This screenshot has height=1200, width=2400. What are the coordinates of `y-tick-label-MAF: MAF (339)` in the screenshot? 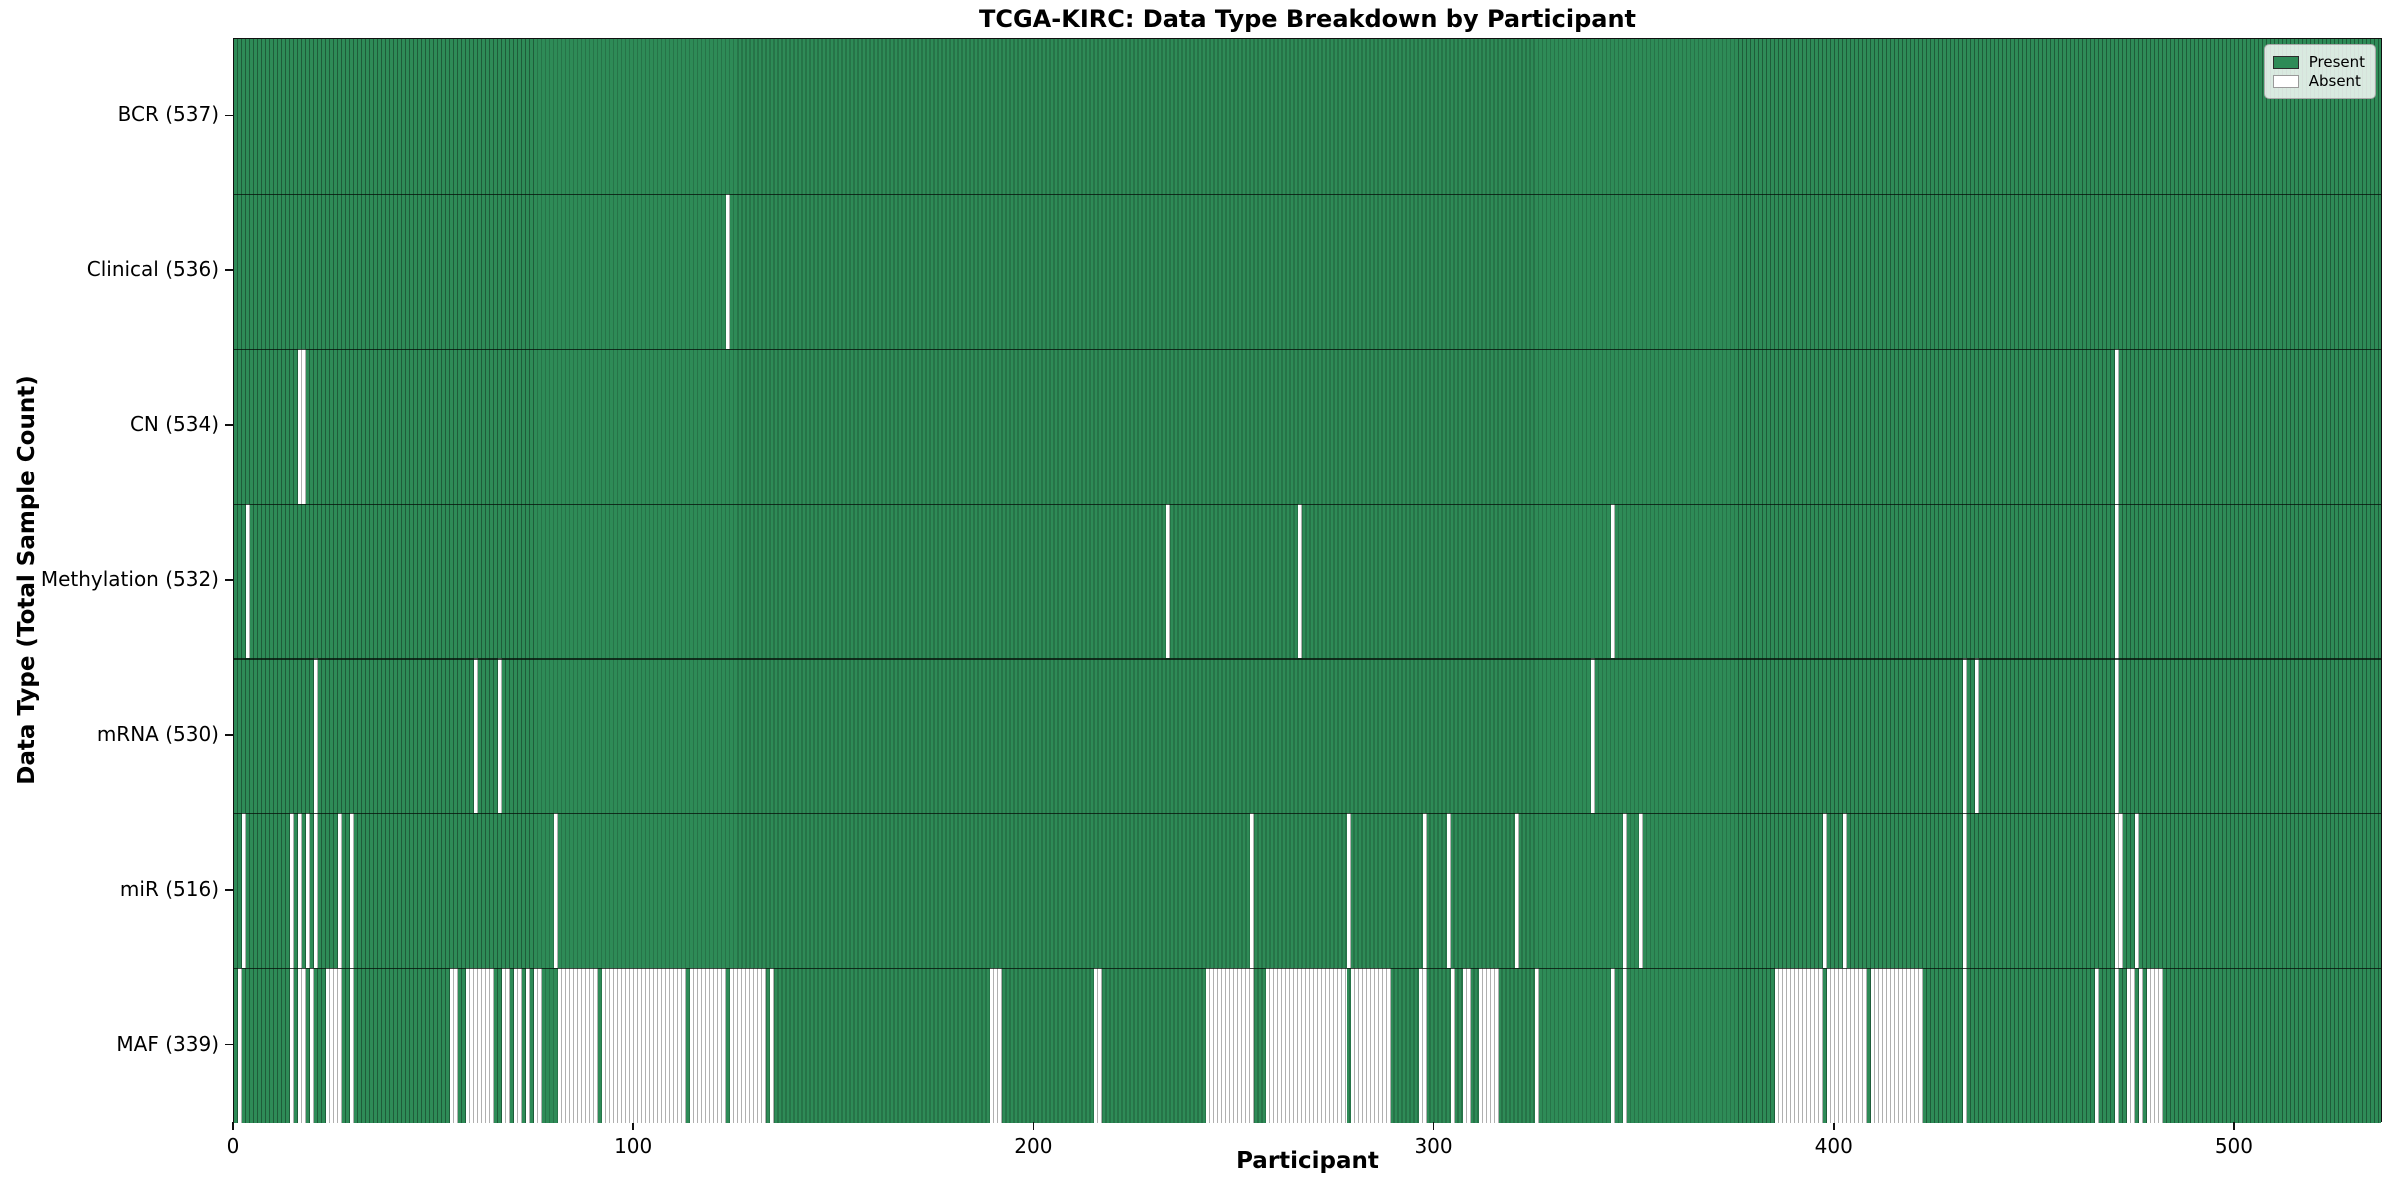 It's located at (167, 1043).